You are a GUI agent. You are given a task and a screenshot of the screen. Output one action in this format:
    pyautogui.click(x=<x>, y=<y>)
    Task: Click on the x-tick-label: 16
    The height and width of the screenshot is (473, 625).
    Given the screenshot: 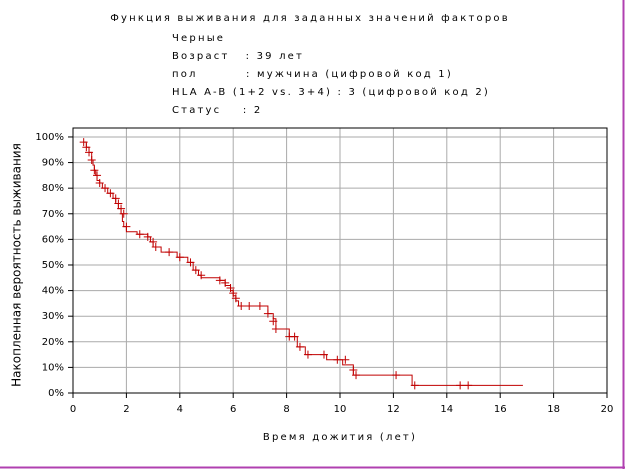 What is the action you would take?
    pyautogui.click(x=500, y=409)
    